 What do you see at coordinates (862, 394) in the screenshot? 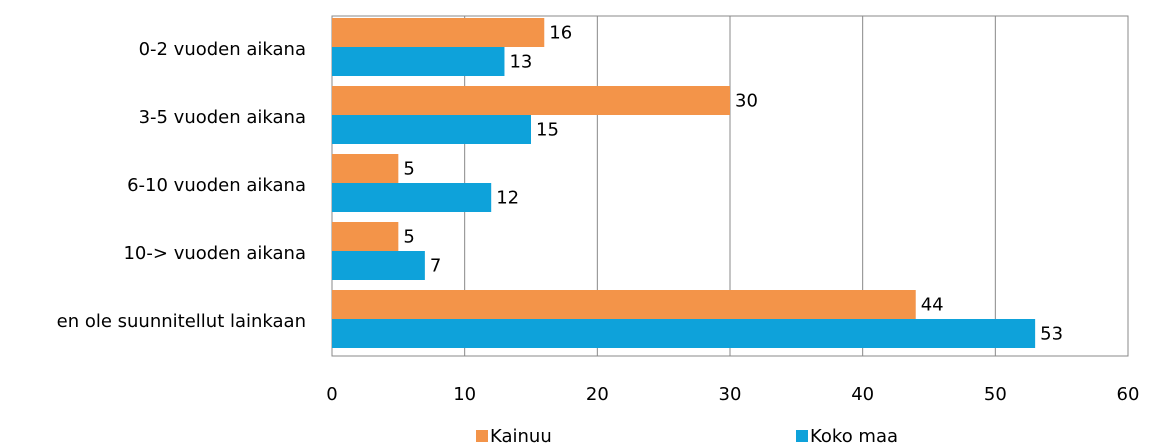
I see `x-tick-label: 40` at bounding box center [862, 394].